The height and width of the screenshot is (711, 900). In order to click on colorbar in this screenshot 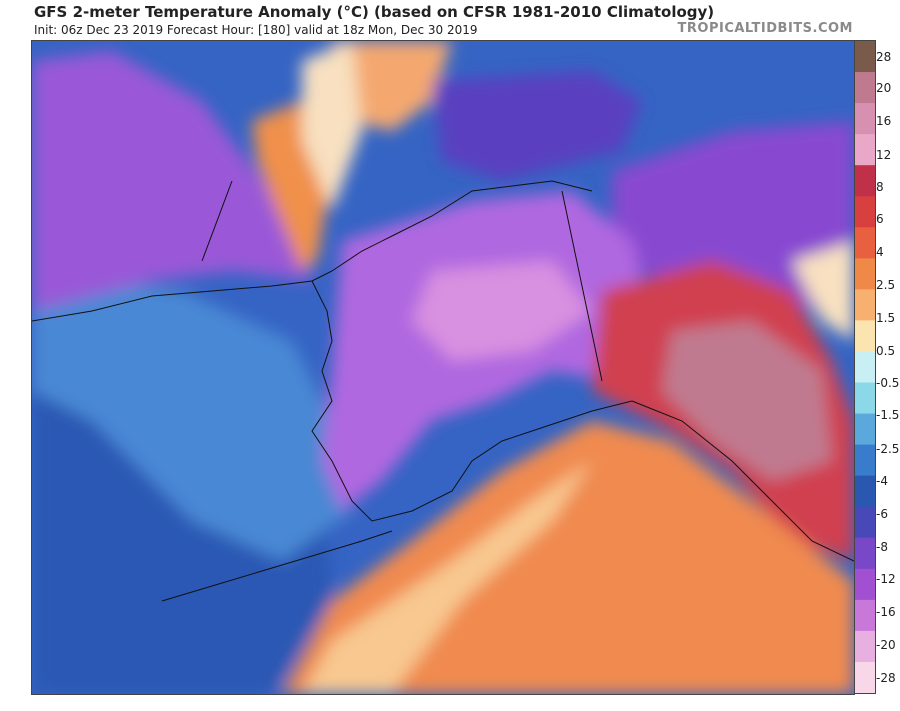, I will do `click(865, 367)`.